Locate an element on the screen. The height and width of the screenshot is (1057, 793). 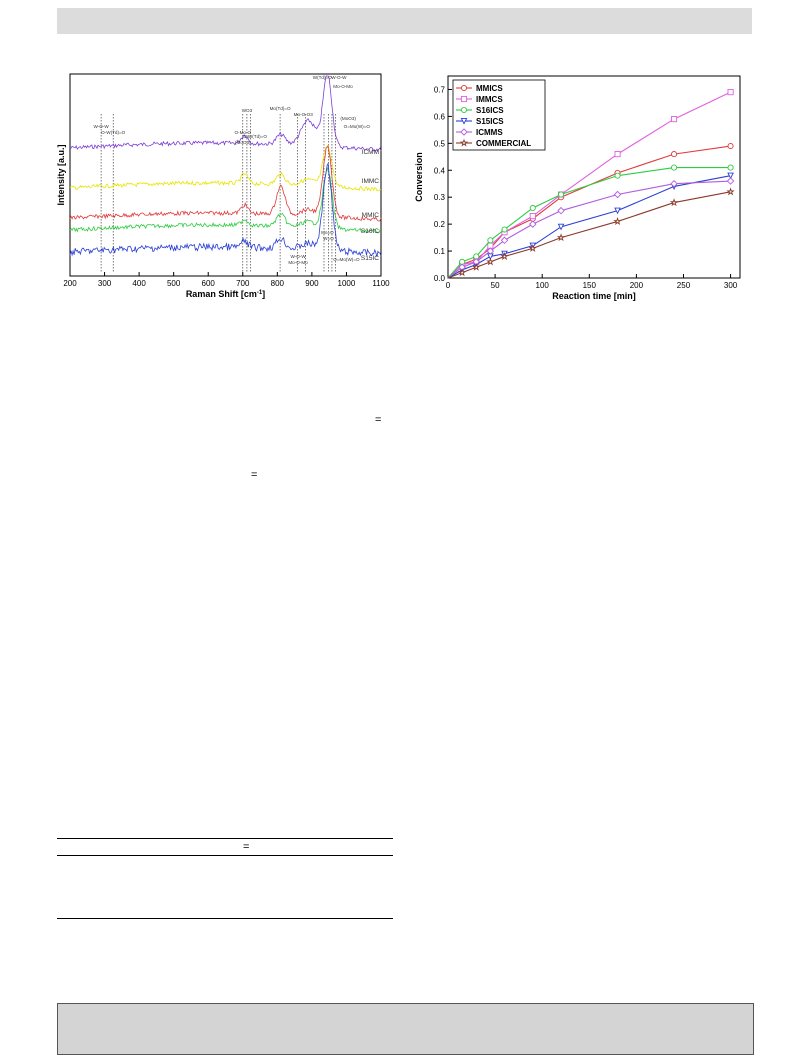
x-tick-label: 600 is located at coordinates (209, 283).